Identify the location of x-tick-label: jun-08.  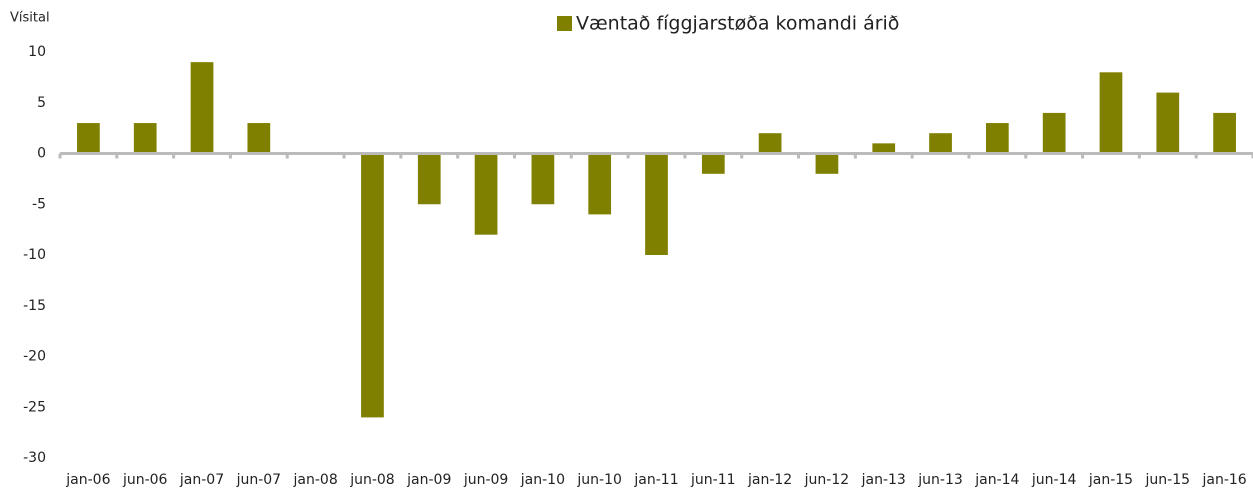
(372, 480).